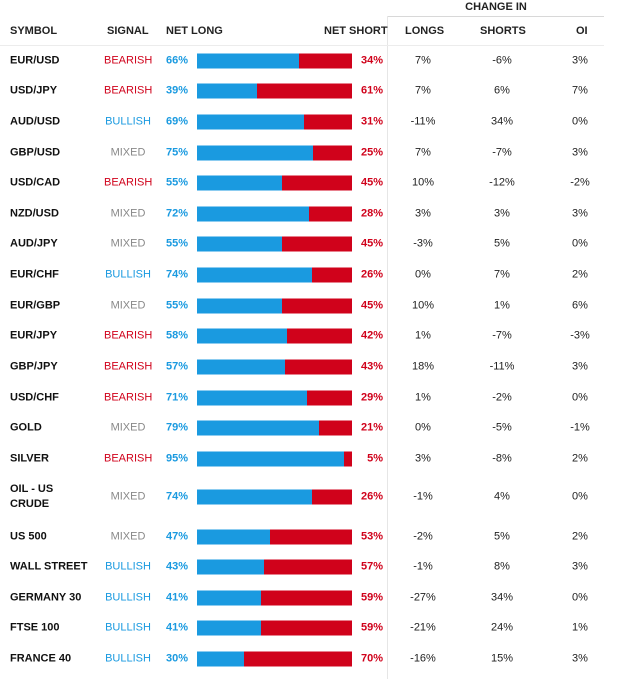 This screenshot has width=619, height=679. What do you see at coordinates (34, 243) in the screenshot?
I see `symbol-link: AUD/JPY` at bounding box center [34, 243].